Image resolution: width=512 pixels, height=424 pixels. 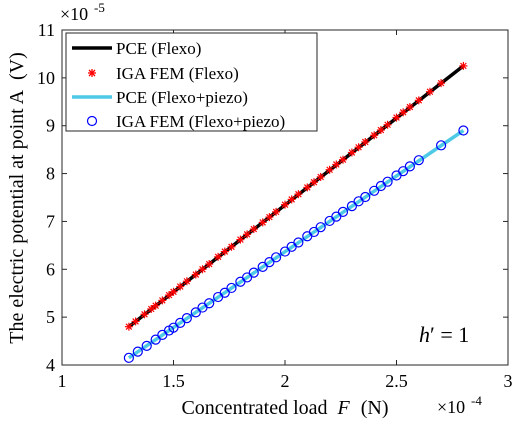 I want to click on legend-marker-iga-flexo-piezo, so click(x=92, y=121).